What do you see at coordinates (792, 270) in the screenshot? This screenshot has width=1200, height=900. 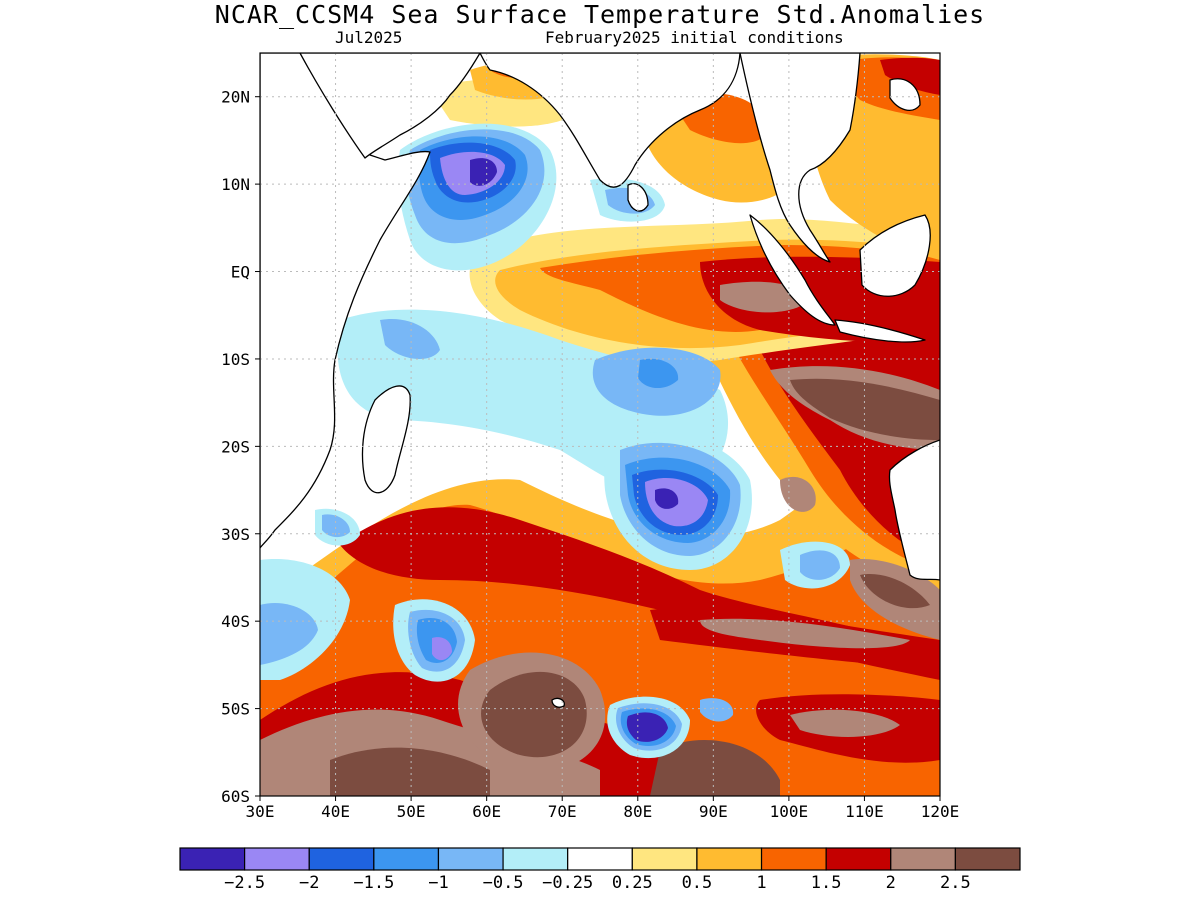 I see `sumatra-landmass` at bounding box center [792, 270].